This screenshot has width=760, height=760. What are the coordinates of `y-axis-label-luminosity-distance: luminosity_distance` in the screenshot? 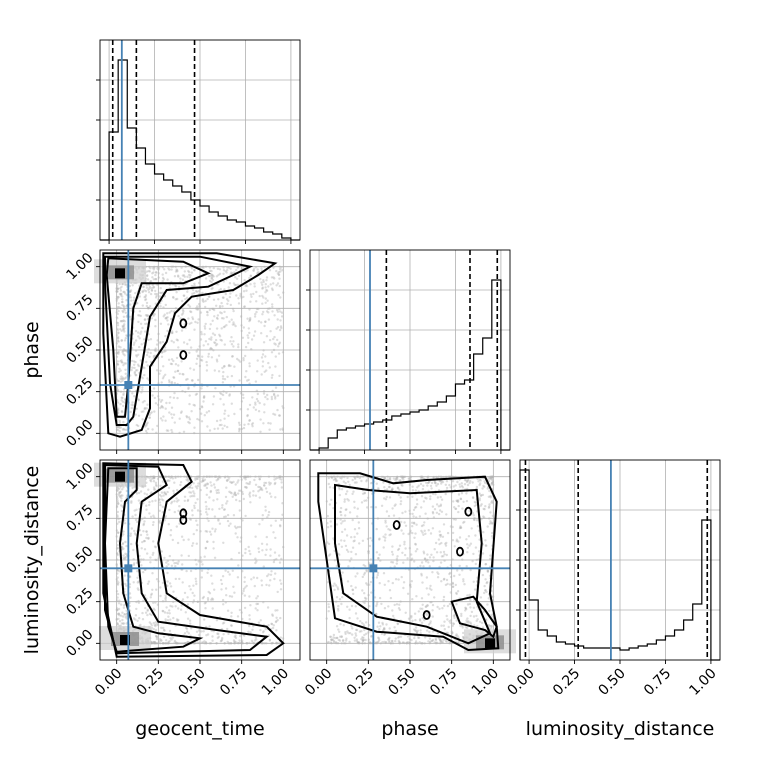 It's located at (32, 560).